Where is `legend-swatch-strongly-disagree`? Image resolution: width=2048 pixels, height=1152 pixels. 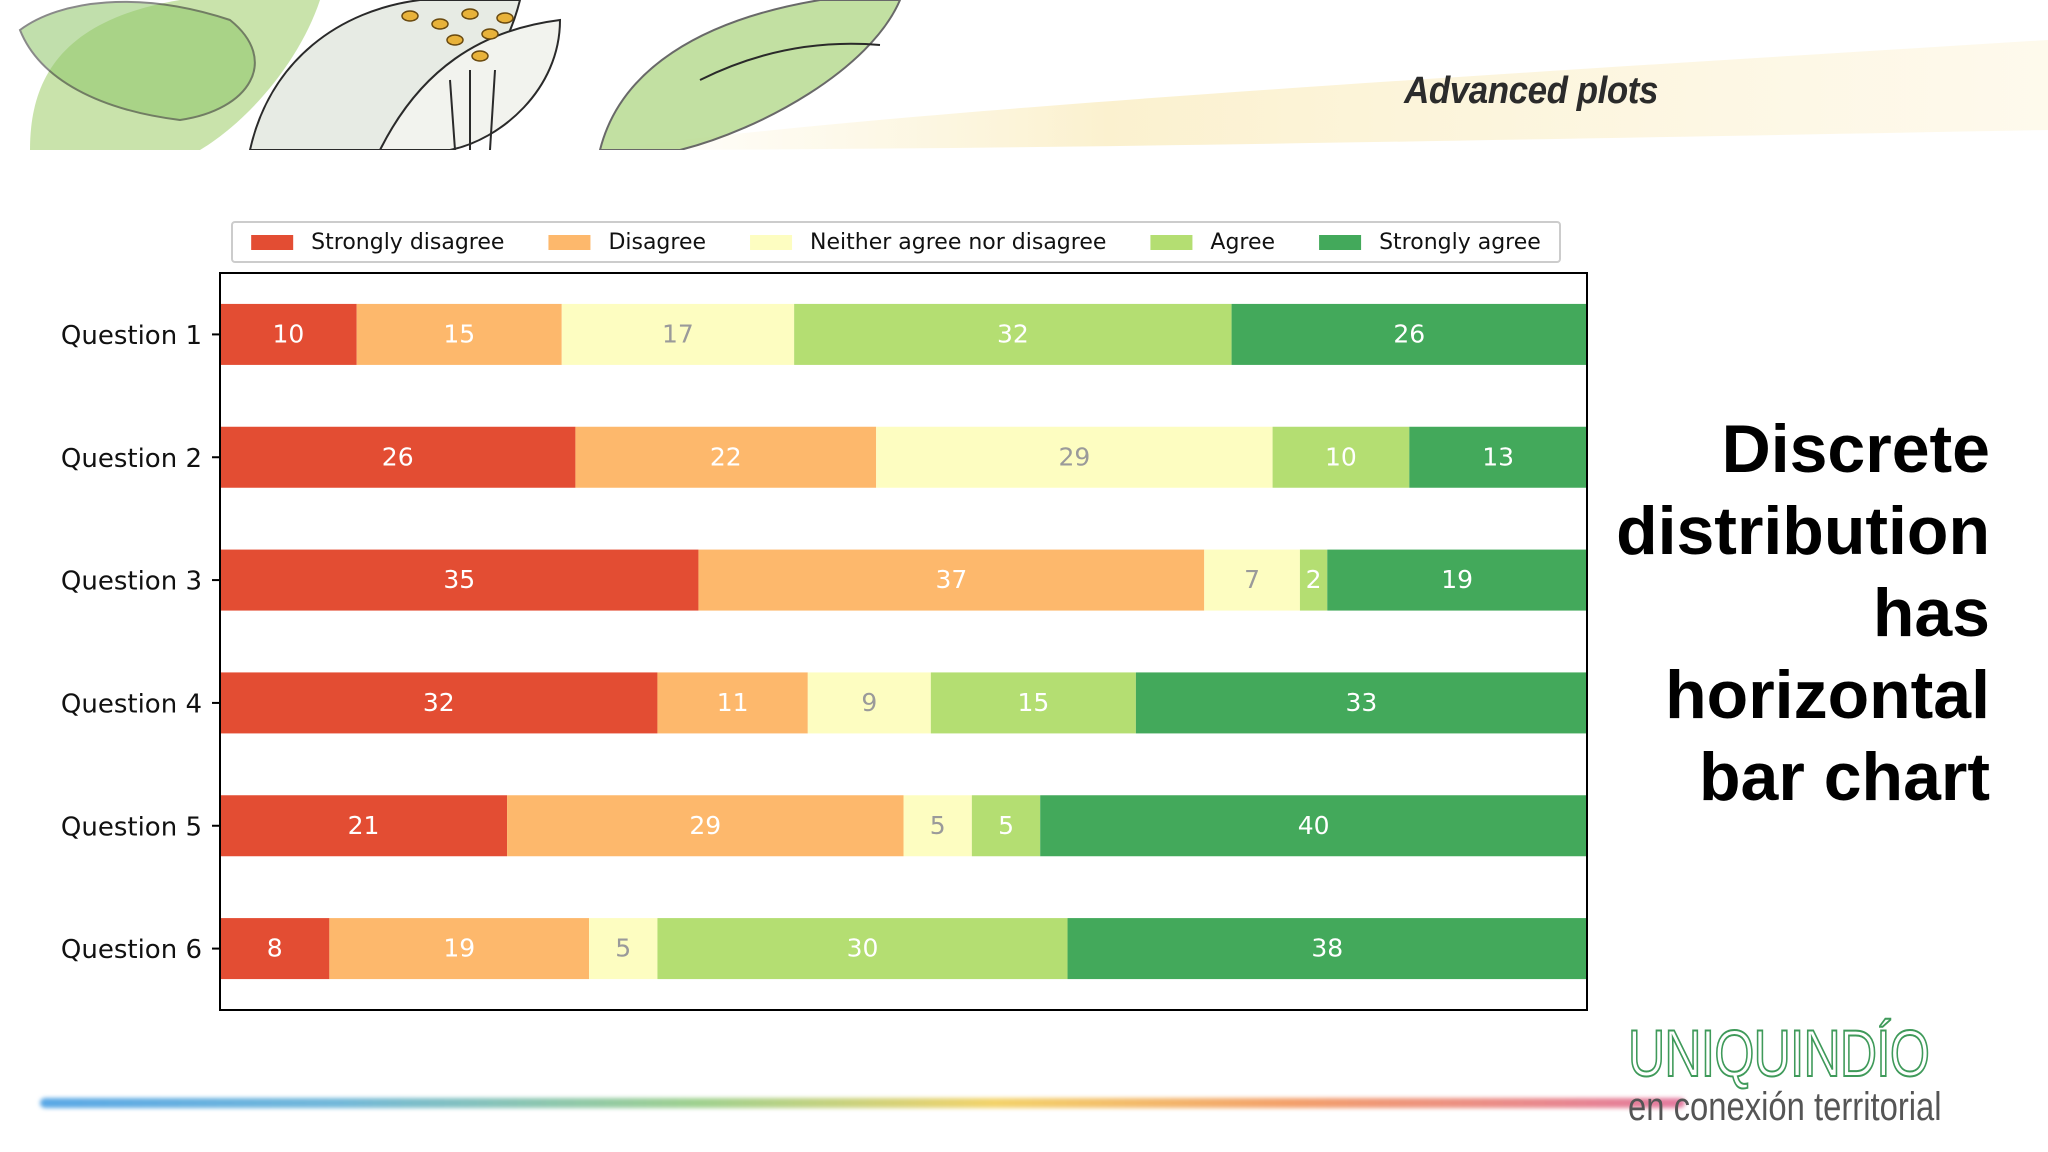
legend-swatch-strongly-disagree is located at coordinates (272, 242).